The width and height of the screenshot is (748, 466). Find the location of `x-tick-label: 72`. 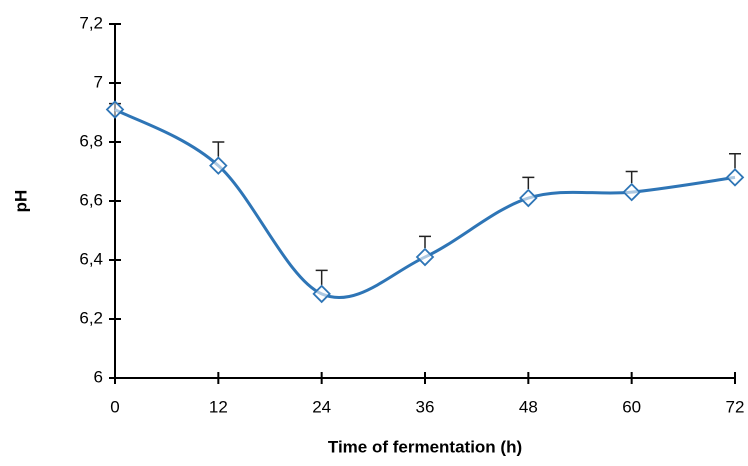

x-tick-label: 72 is located at coordinates (735, 406).